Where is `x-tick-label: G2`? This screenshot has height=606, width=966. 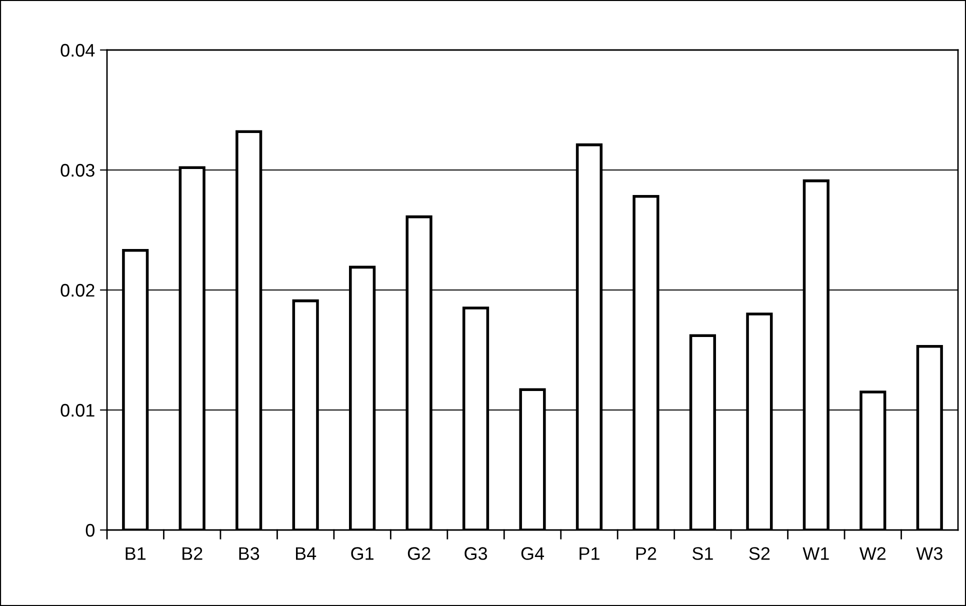 x-tick-label: G2 is located at coordinates (419, 553).